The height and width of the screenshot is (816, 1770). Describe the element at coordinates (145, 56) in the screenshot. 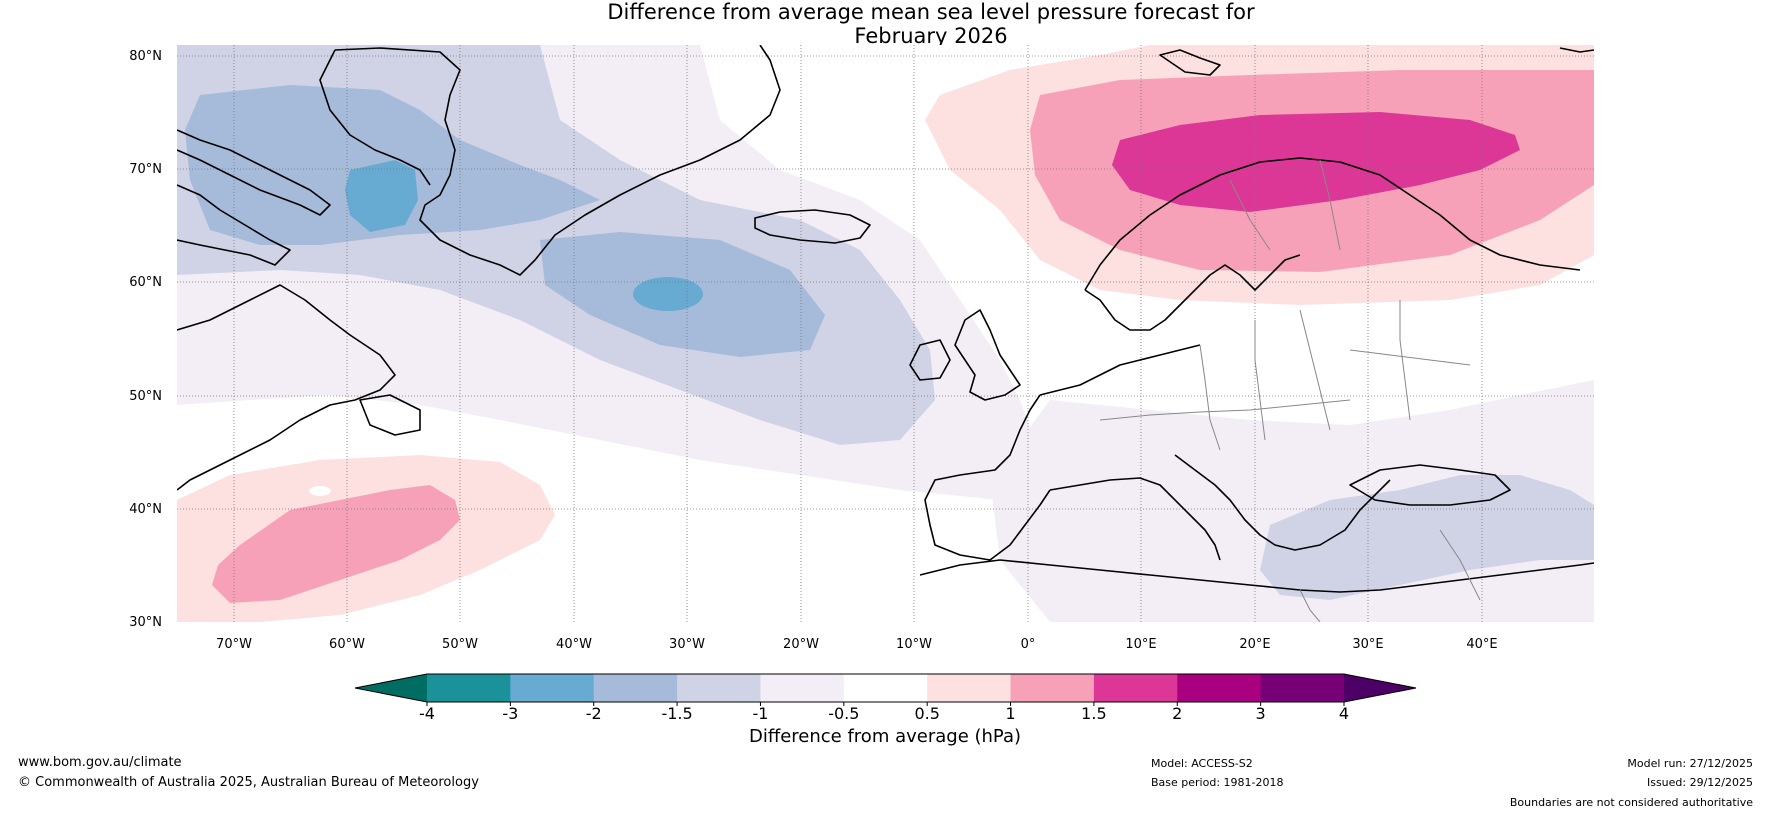

I see `lat-label-80n: 80°N` at that location.